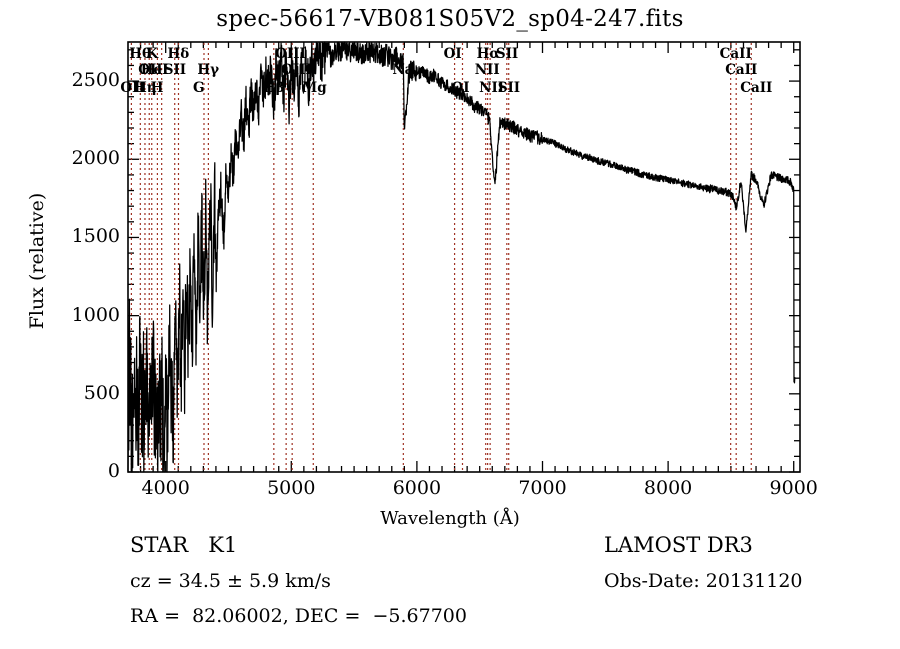  I want to click on spectral-line-label: Hδ, so click(178, 54).